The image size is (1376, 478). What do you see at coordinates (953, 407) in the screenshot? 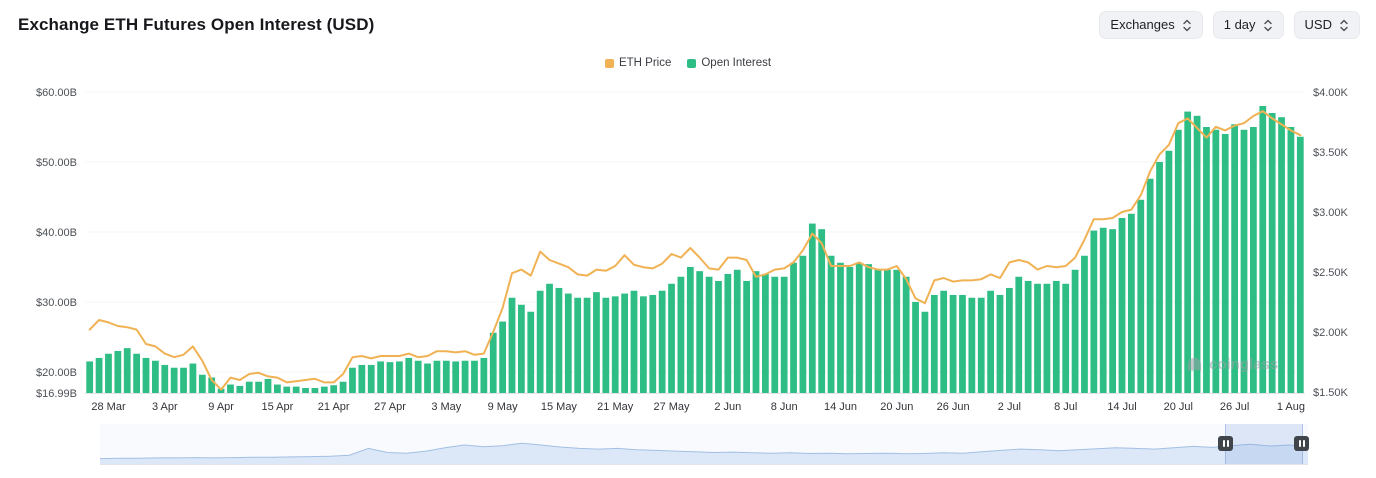
I see `x-axis-tick-label: 26 Jun` at bounding box center [953, 407].